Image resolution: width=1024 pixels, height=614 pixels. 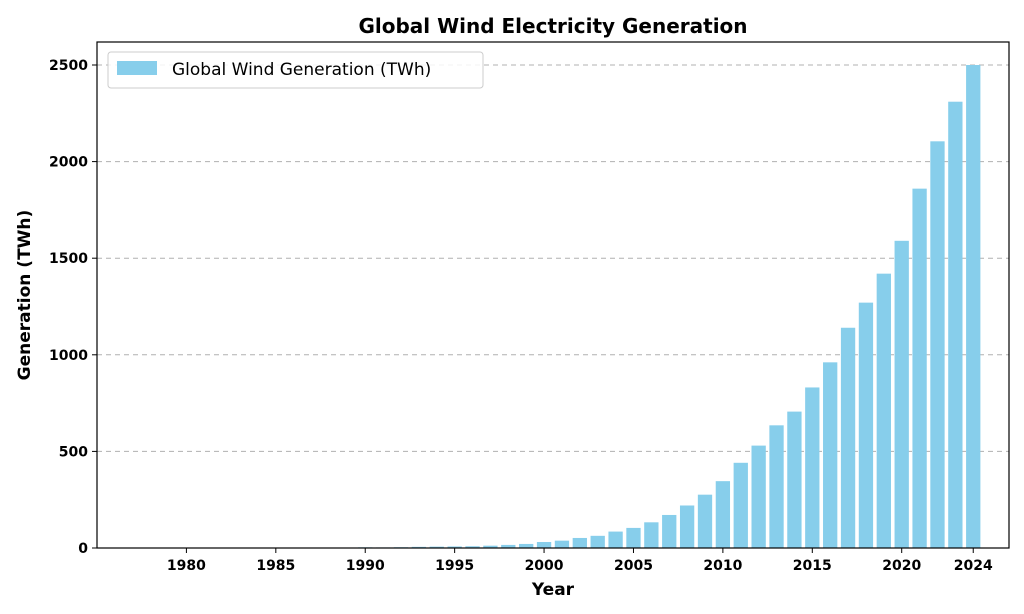 What do you see at coordinates (68, 356) in the screenshot?
I see `y-tick-label: 1000` at bounding box center [68, 356].